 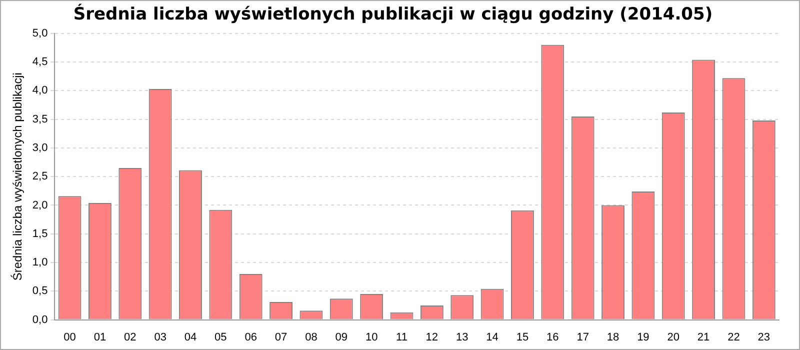 What do you see at coordinates (673, 337) in the screenshot?
I see `x-tick-label: 20` at bounding box center [673, 337].